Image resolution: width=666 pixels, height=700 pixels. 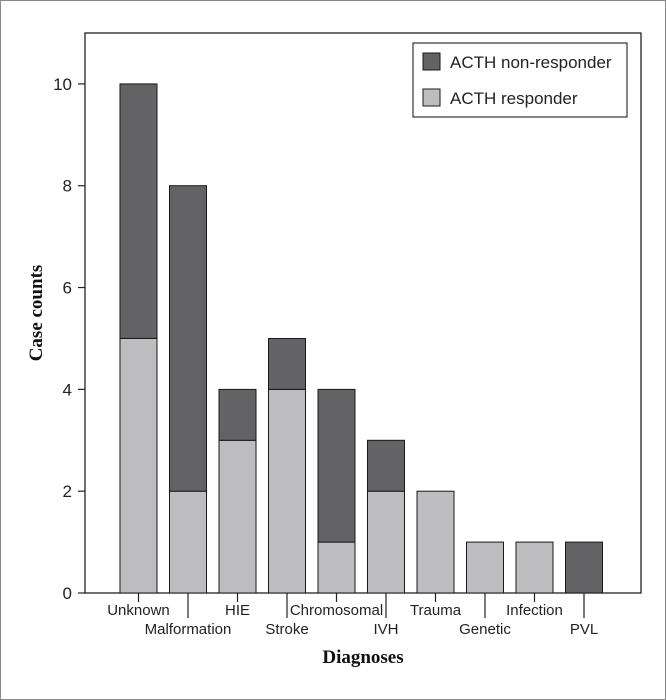 What do you see at coordinates (188, 338) in the screenshot?
I see `bar-segment-non-responder-malformation` at bounding box center [188, 338].